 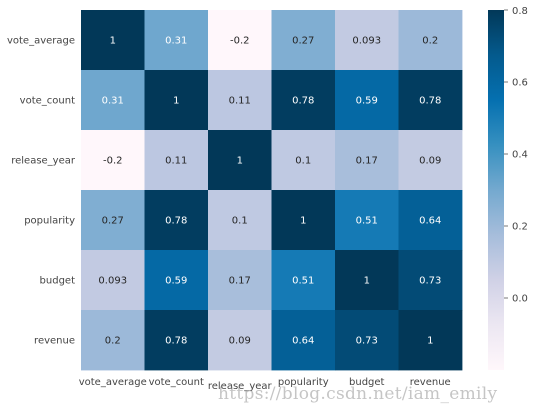 I want to click on column-label: revenue, so click(x=430, y=382).